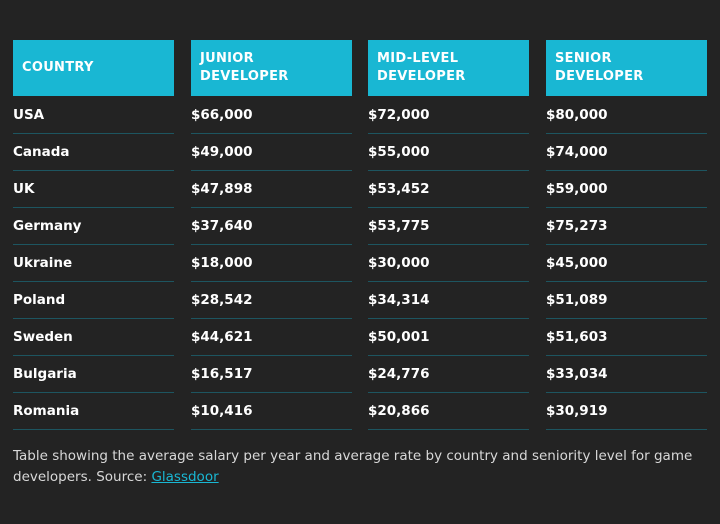  What do you see at coordinates (626, 152) in the screenshot?
I see `salary-cell: $74,000` at bounding box center [626, 152].